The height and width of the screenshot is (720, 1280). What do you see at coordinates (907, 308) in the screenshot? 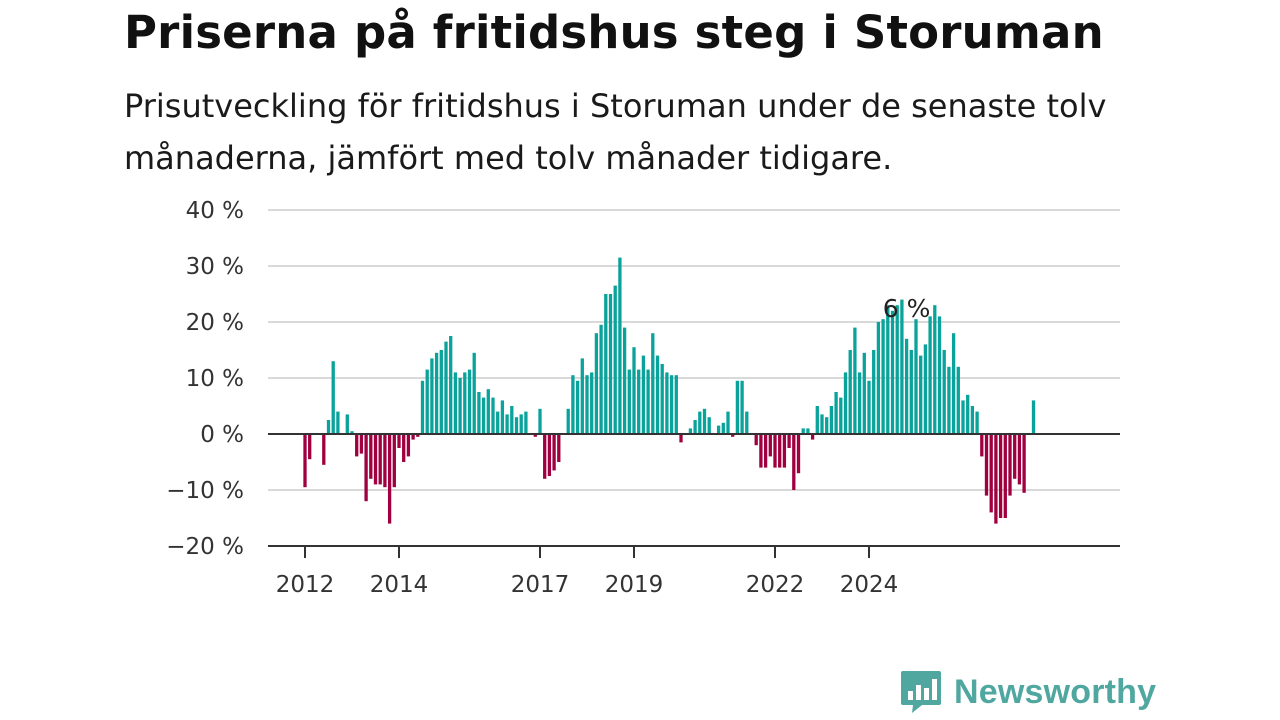
I see `annotations: 6 %` at bounding box center [907, 308].